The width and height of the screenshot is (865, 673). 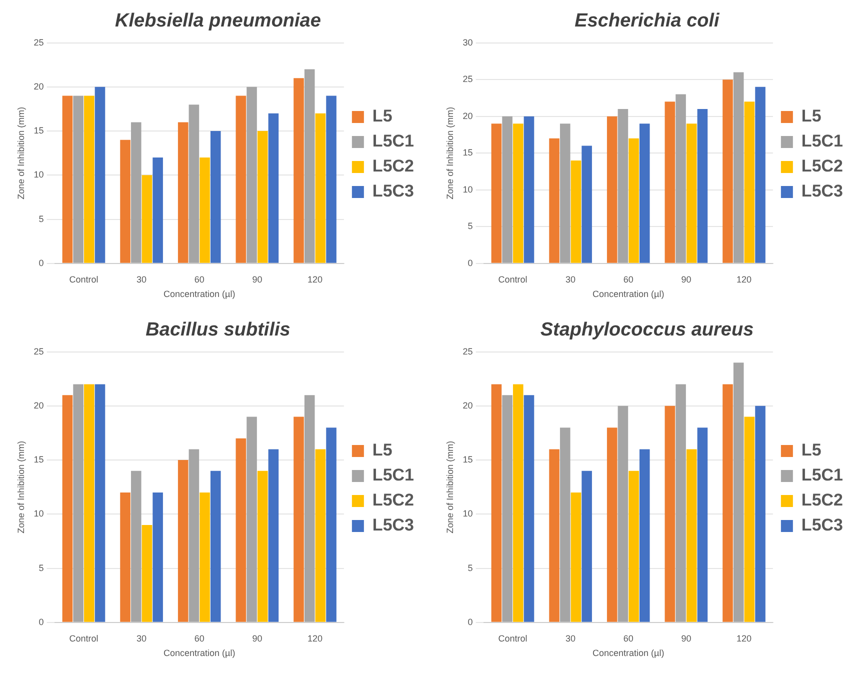 What do you see at coordinates (218, 21) in the screenshot?
I see `chart-title: Klebsiella pneumoniae` at bounding box center [218, 21].